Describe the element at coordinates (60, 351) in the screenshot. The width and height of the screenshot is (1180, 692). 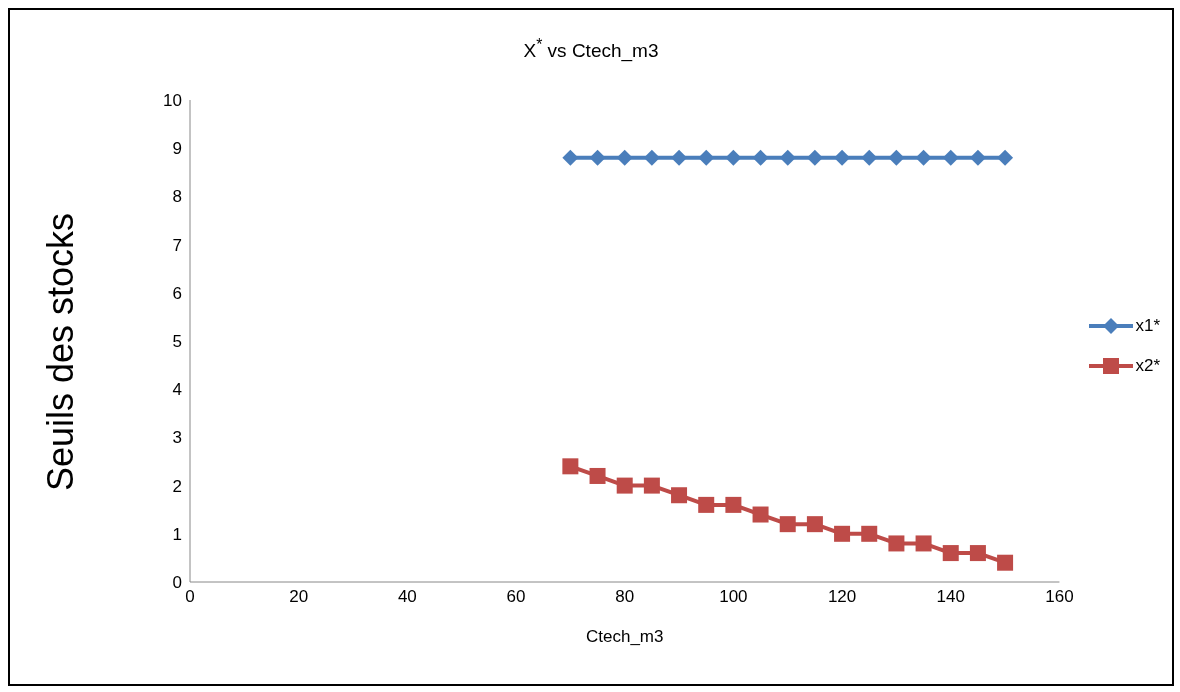
I see `y-axis-title: Seuils des stocks` at that location.